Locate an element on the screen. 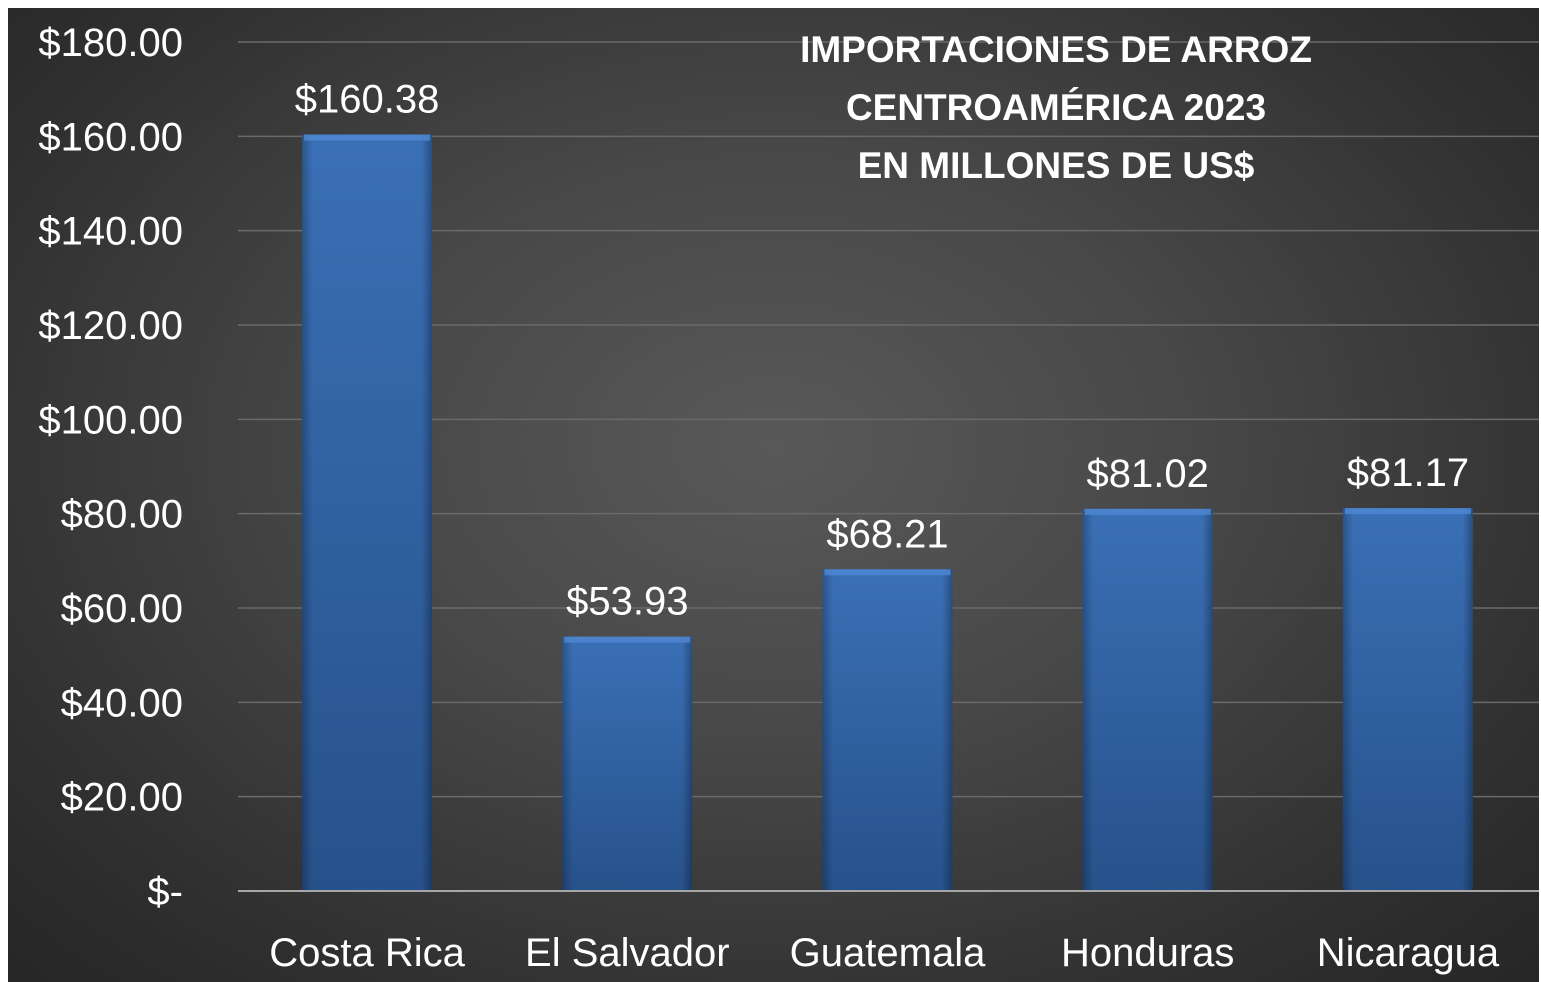 This screenshot has height=982, width=1541. data-label: $160.38 is located at coordinates (367, 100).